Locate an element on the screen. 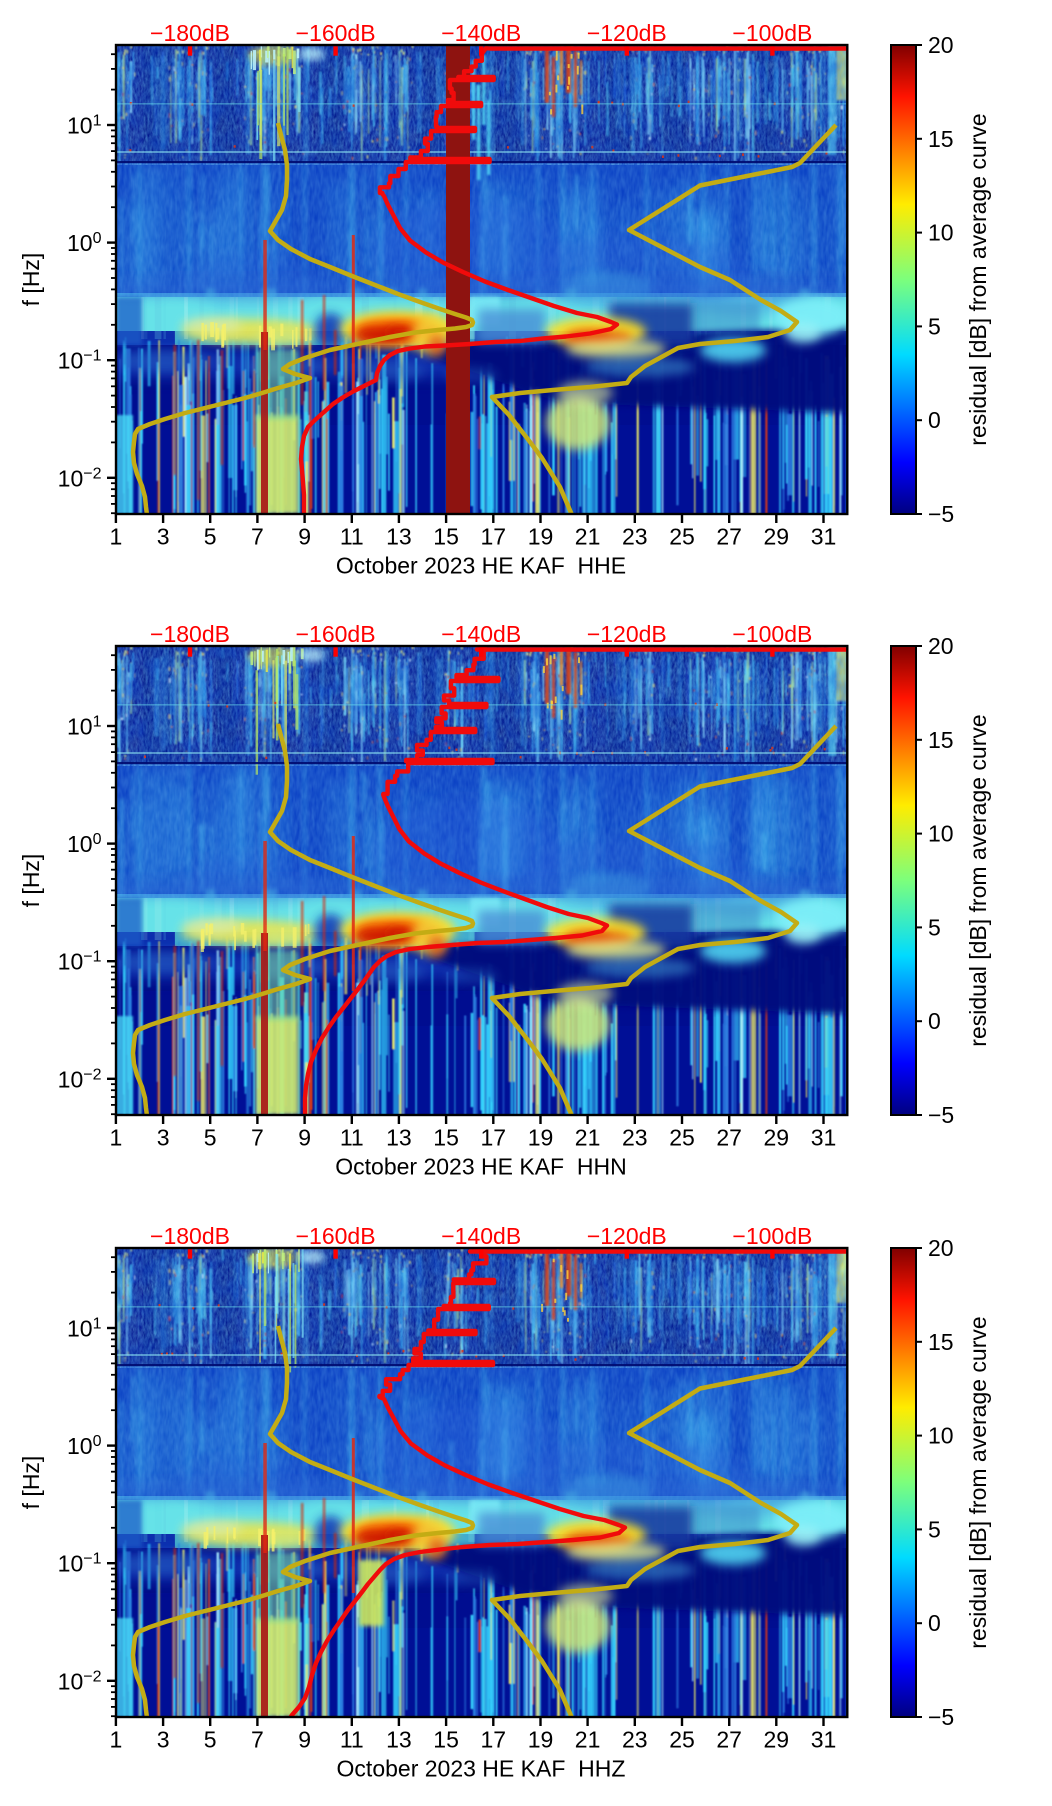 Image resolution: width=1052 pixels, height=1806 pixels. svg-text: October 2023 HE KAF HHZ is located at coordinates (481, 1769).